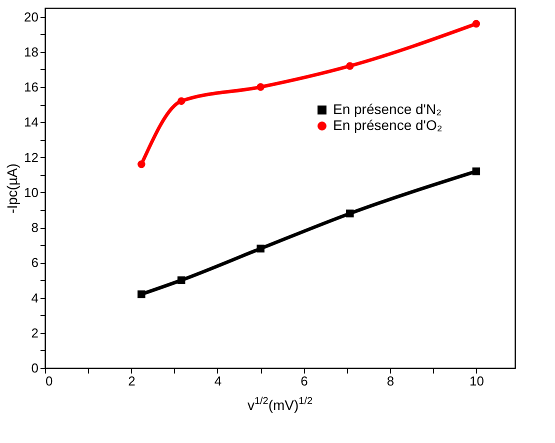  I want to click on legend-label: En présence d'O₂, so click(387, 125).